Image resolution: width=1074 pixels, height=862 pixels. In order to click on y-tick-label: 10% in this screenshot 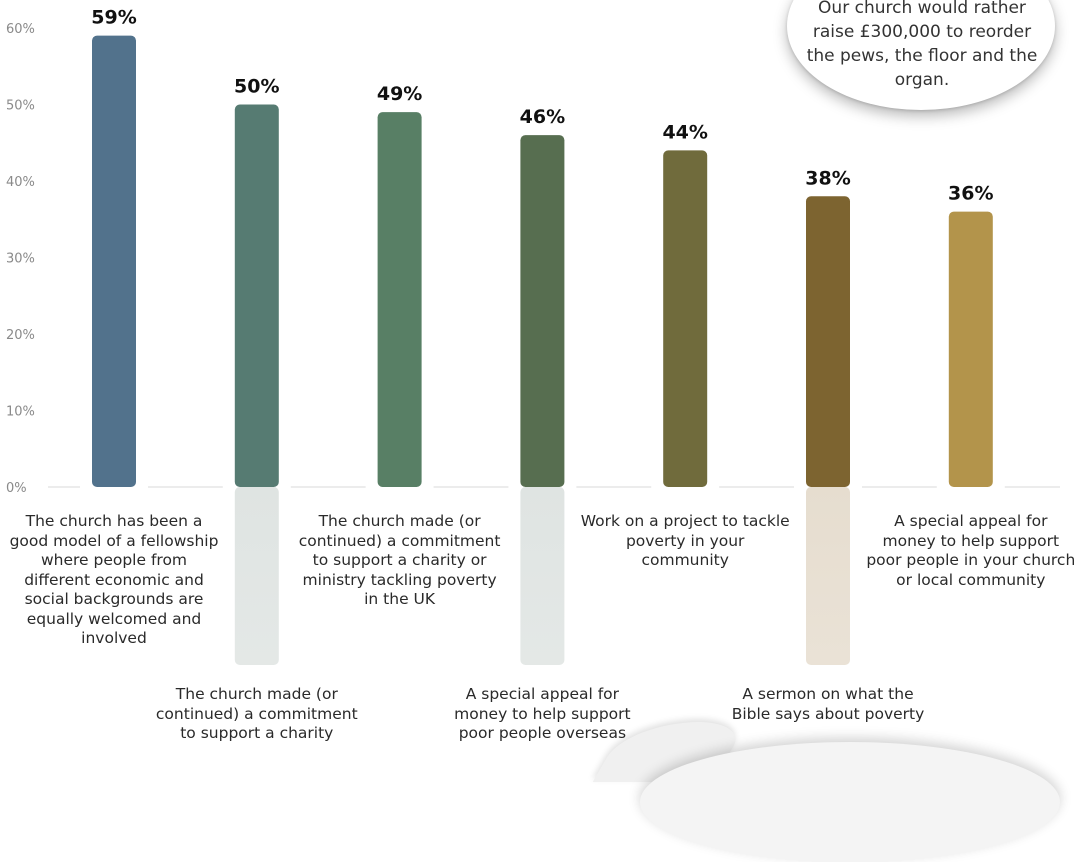, I will do `click(20, 412)`.